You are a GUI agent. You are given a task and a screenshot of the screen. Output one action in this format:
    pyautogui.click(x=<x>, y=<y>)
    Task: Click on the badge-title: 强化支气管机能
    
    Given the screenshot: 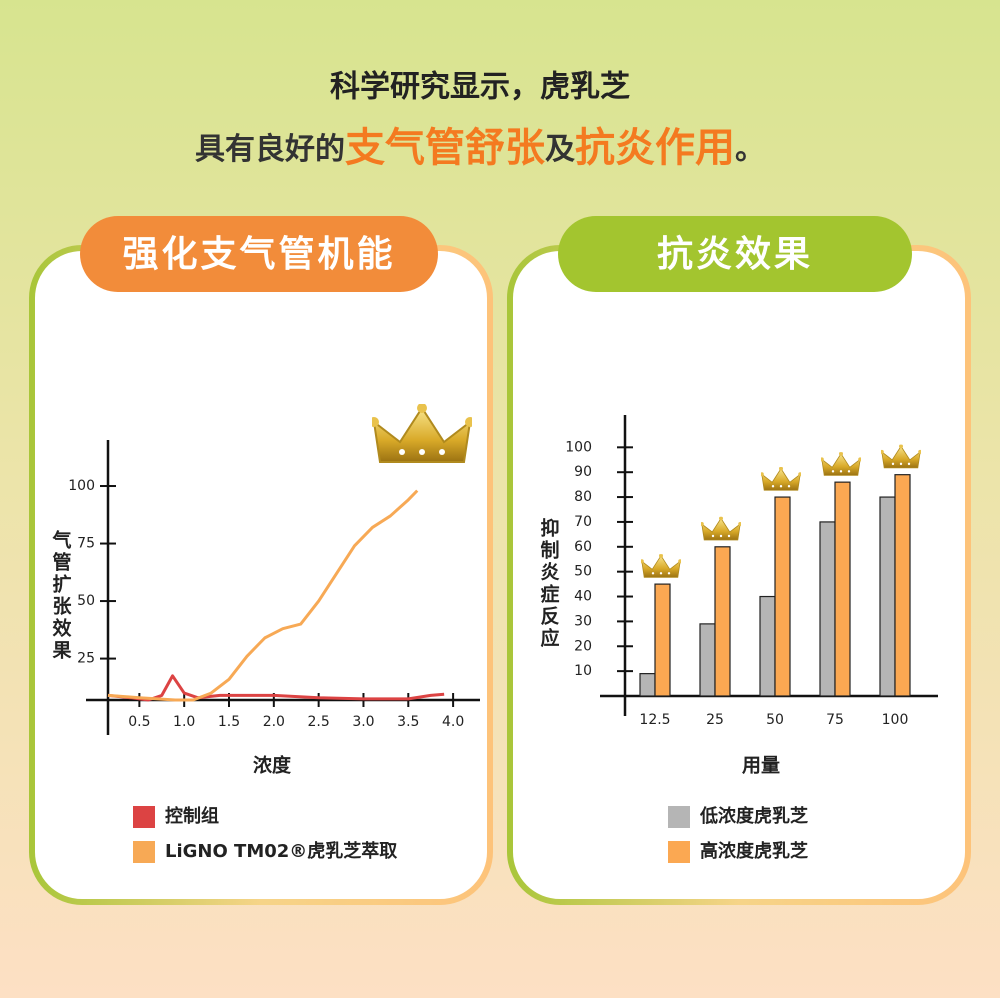 What is the action you would take?
    pyautogui.click(x=258, y=254)
    